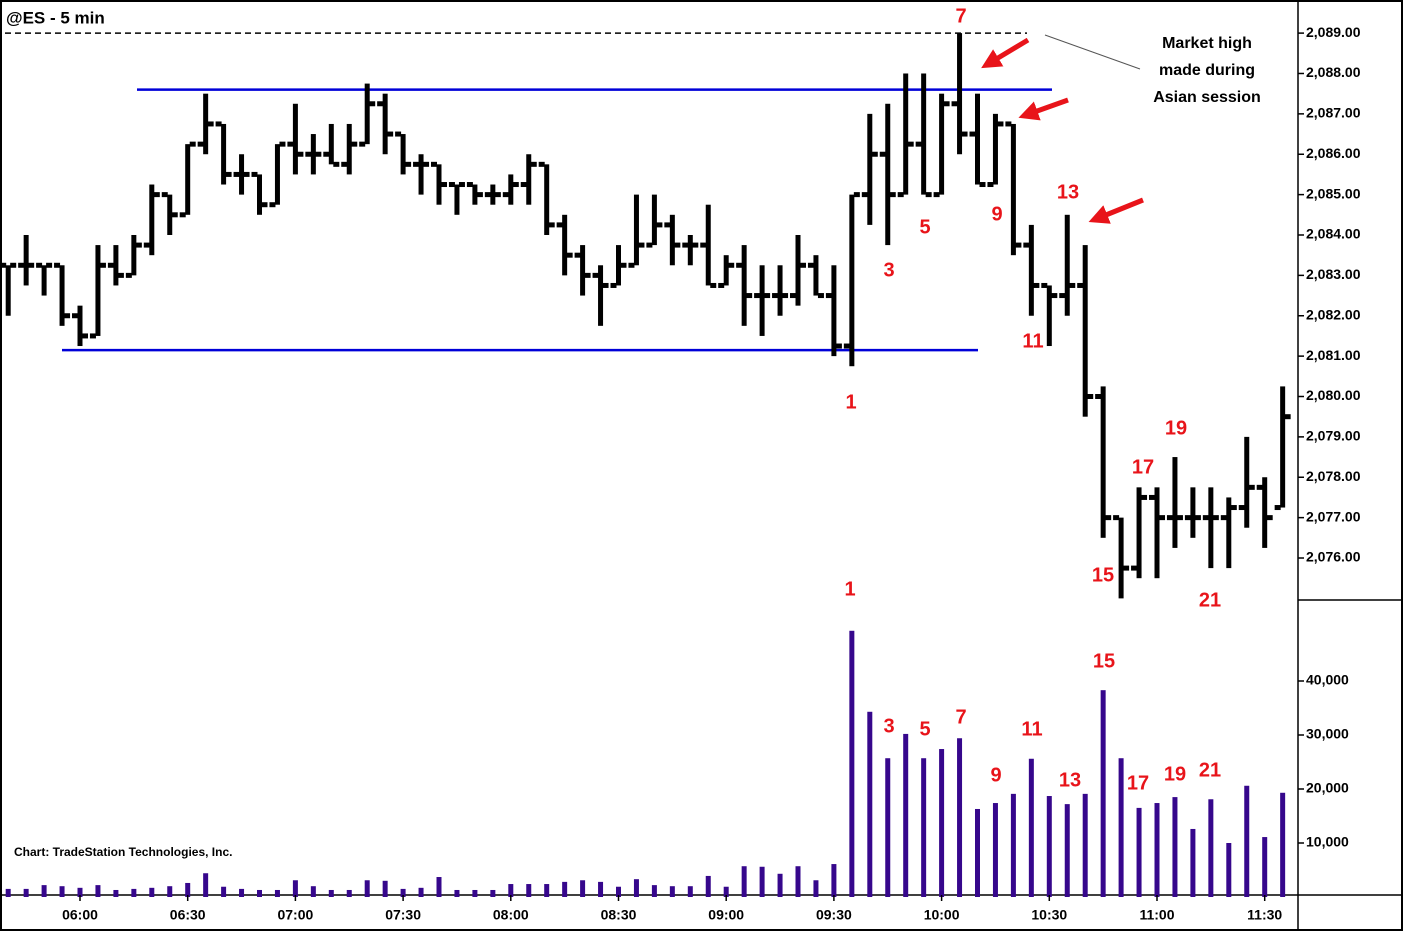 This screenshot has width=1403, height=931. I want to click on x-tick-label: 11:30, so click(1264, 915).